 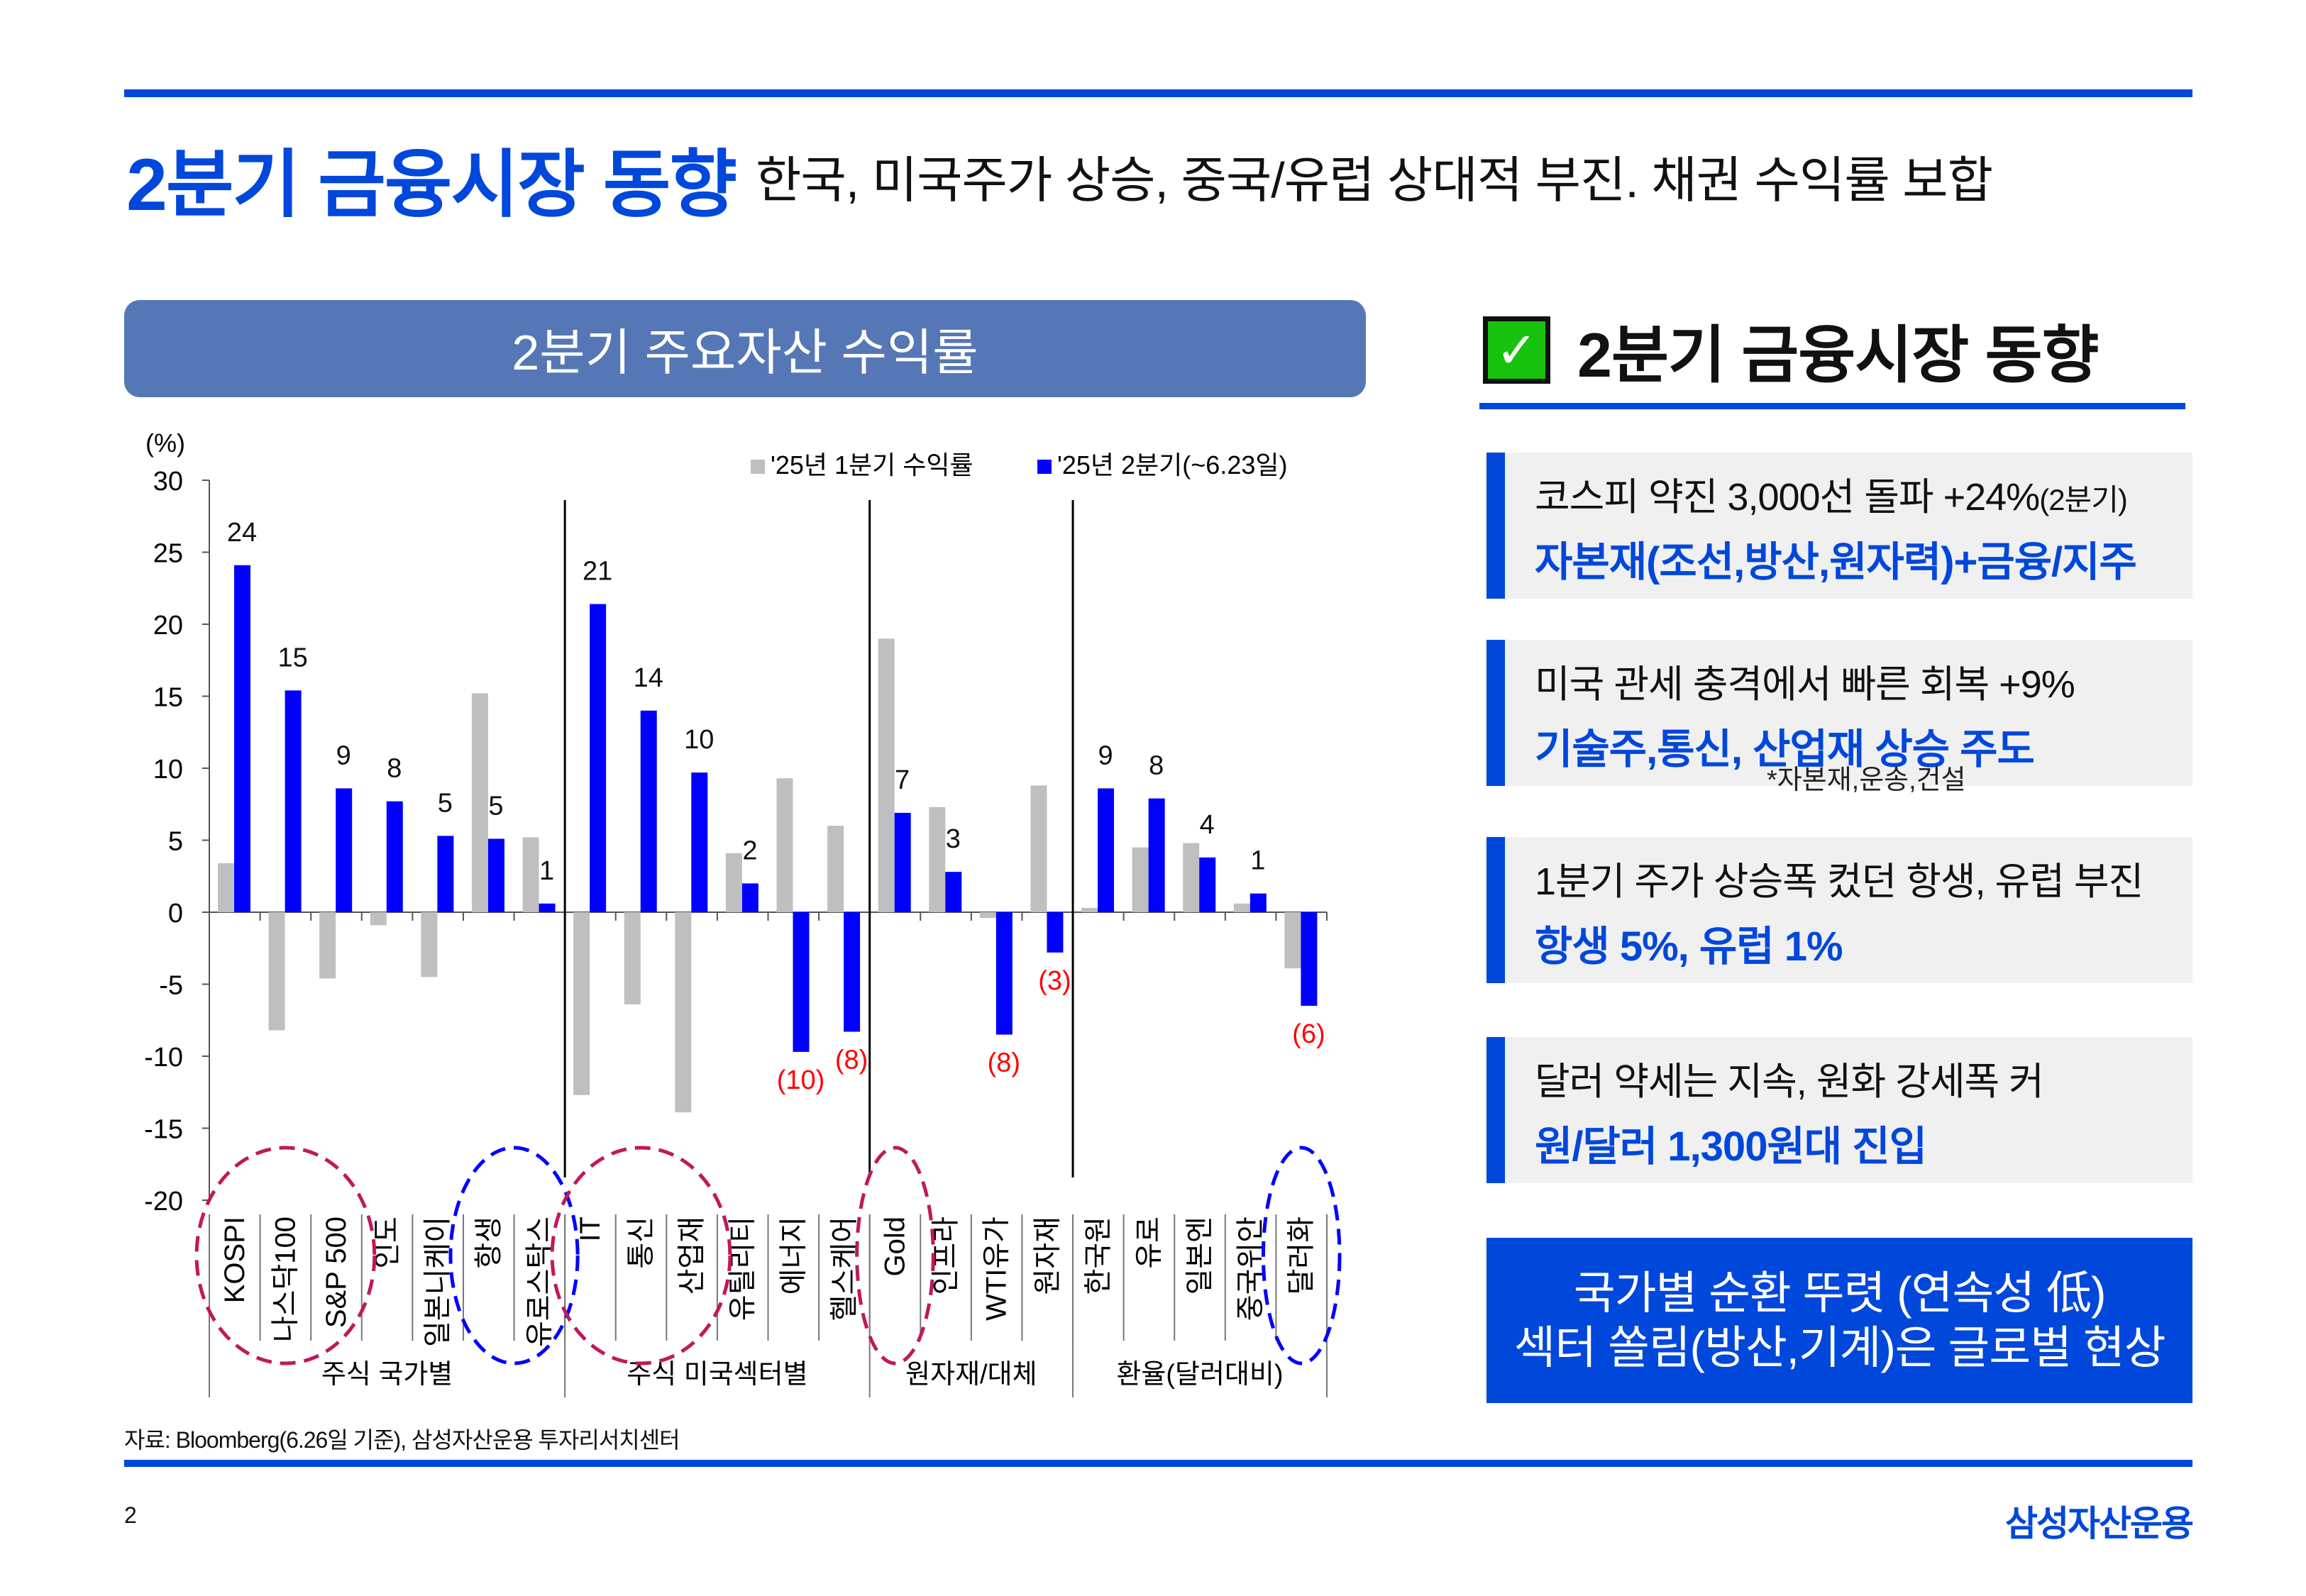 I want to click on data-label: 10, so click(x=699, y=740).